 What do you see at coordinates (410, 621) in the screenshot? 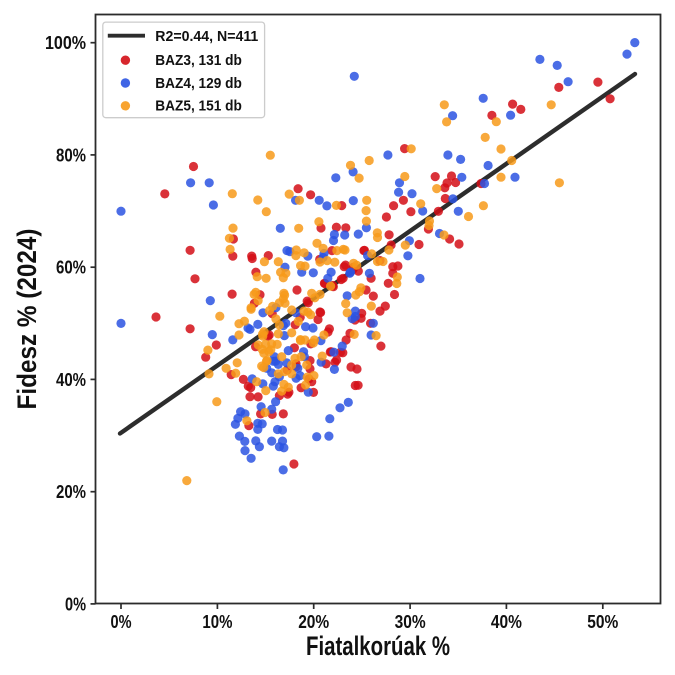
I see `svg-text: 30%` at bounding box center [410, 621].